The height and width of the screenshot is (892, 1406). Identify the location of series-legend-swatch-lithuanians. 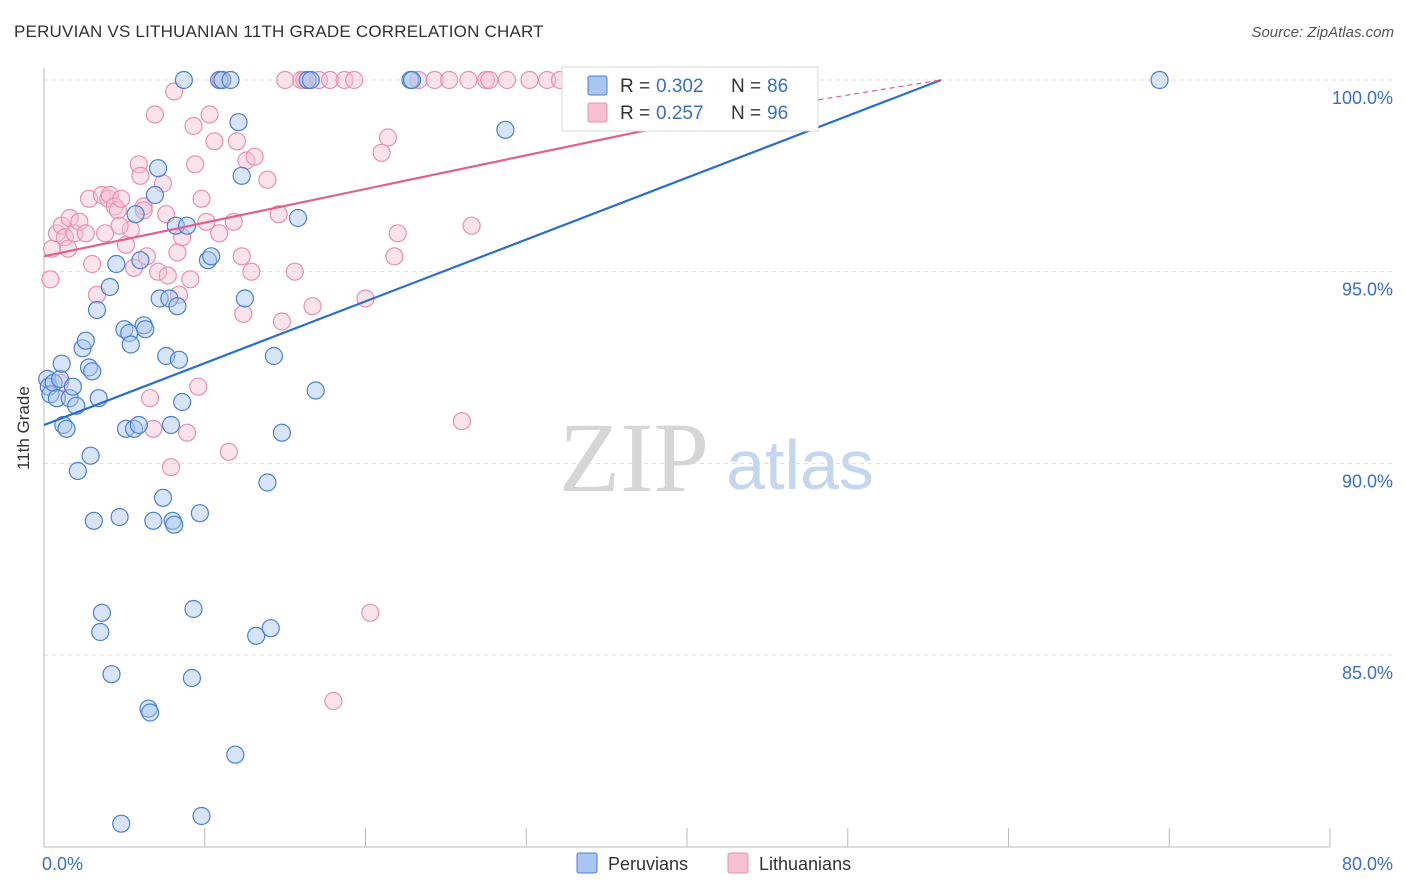
(738, 863).